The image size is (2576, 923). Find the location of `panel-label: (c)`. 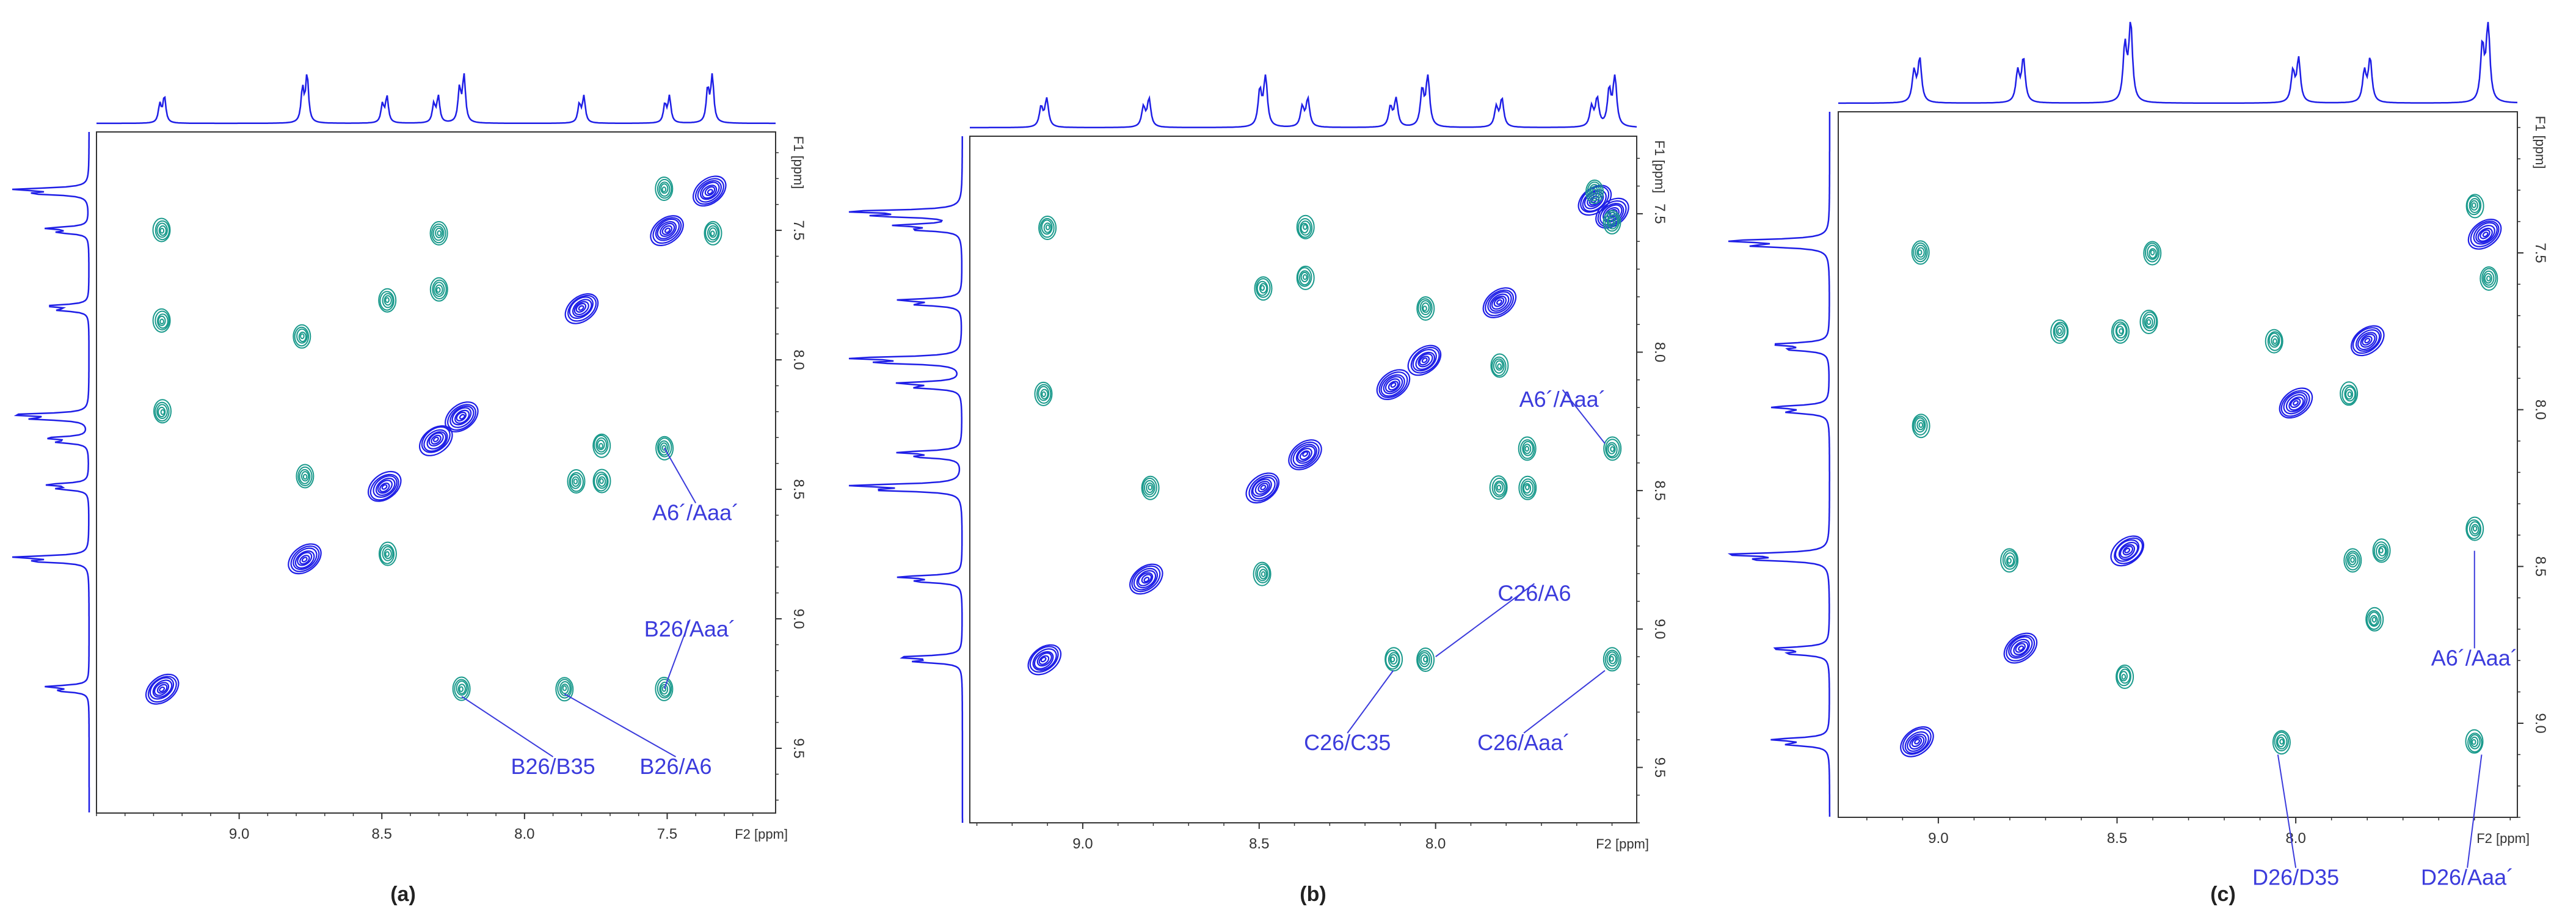

panel-label: (c) is located at coordinates (2223, 894).